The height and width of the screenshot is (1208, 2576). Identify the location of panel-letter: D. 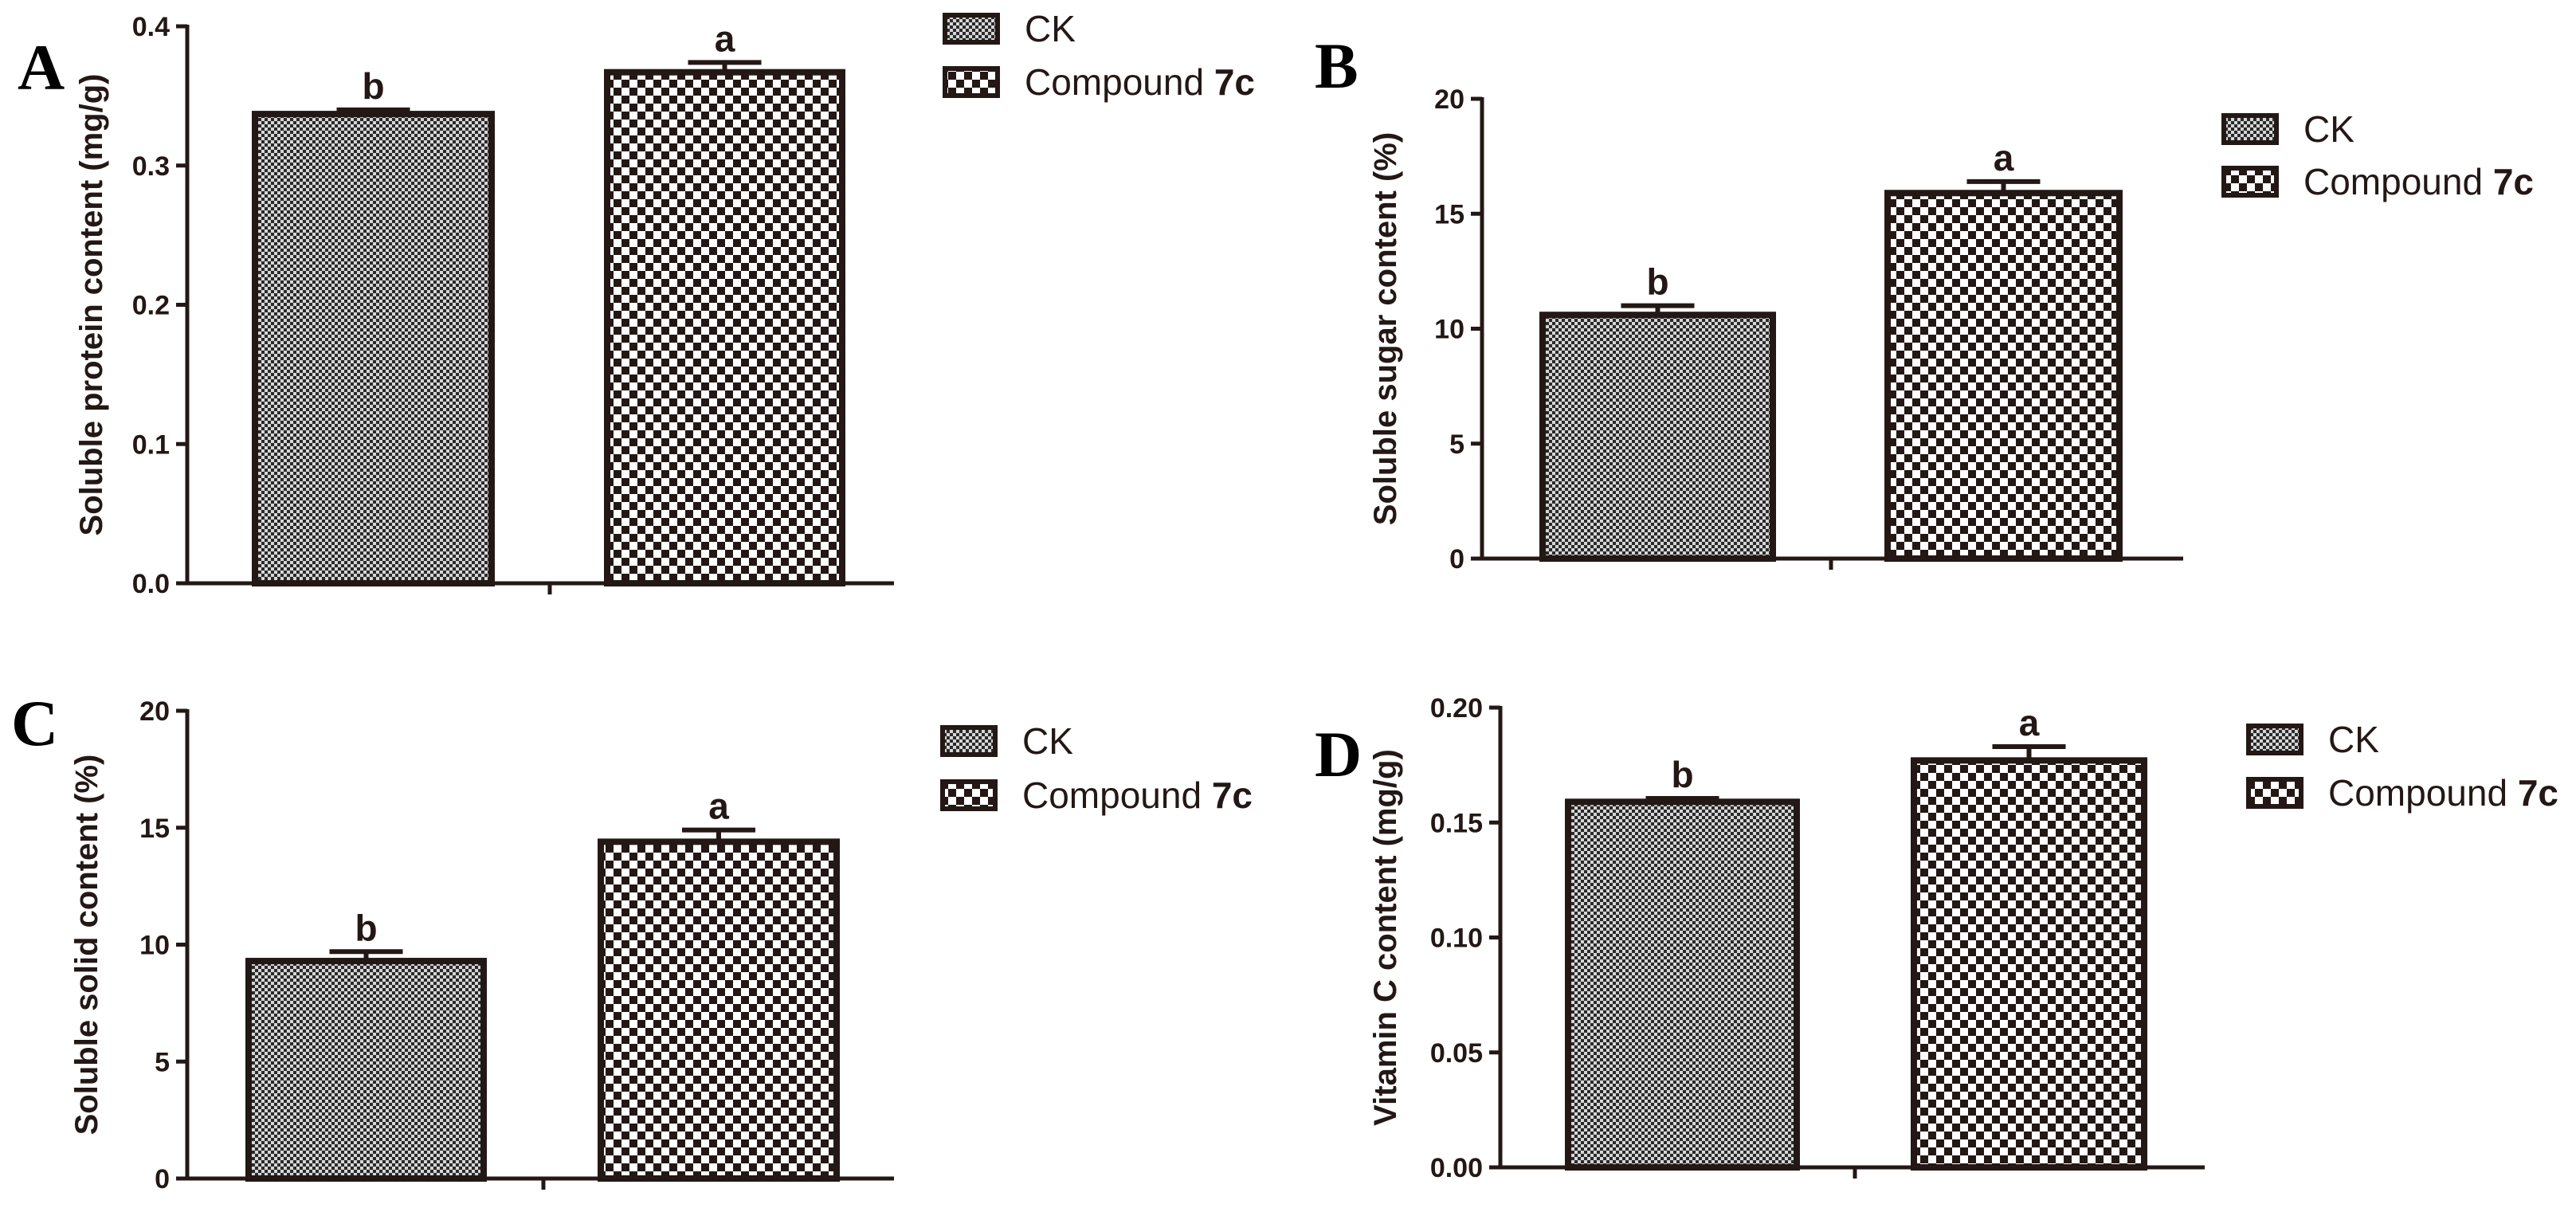
(1338, 754).